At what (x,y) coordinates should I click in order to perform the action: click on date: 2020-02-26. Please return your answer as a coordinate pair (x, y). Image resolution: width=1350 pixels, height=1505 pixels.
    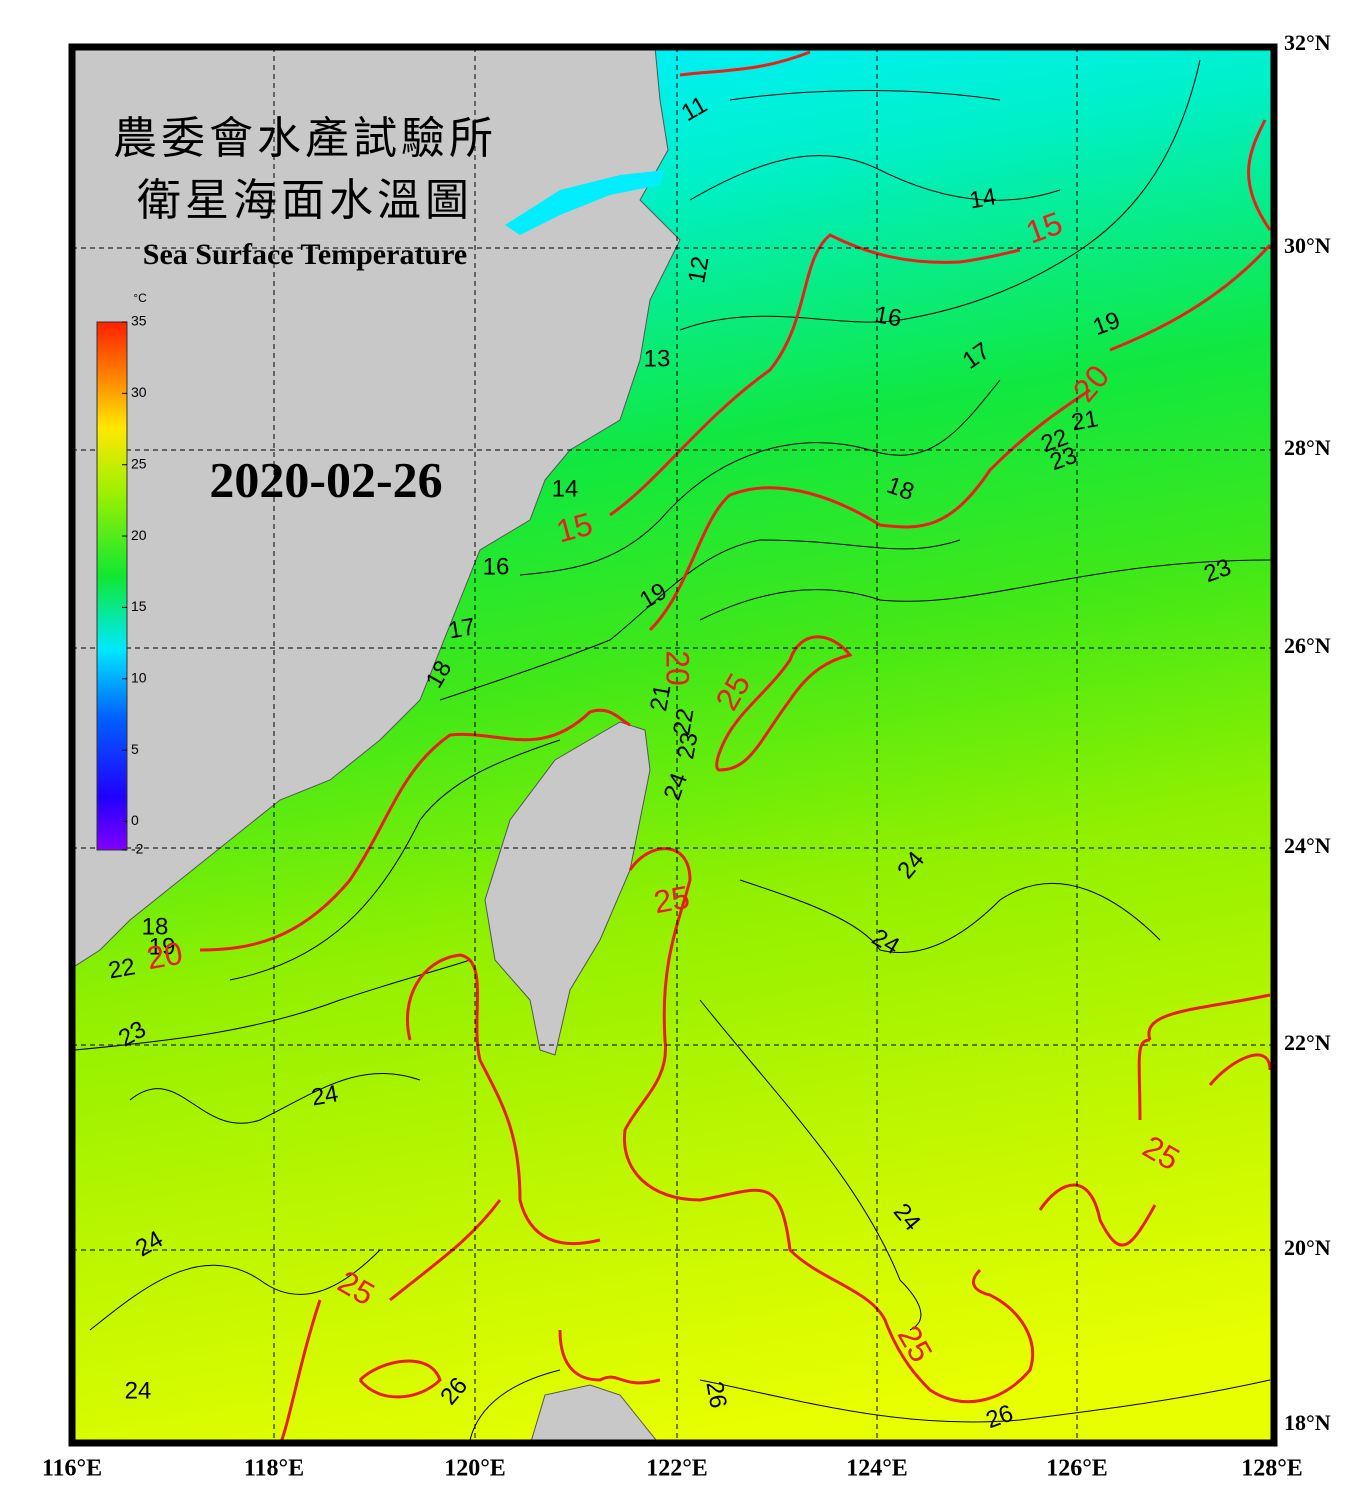
    Looking at the image, I should click on (325, 479).